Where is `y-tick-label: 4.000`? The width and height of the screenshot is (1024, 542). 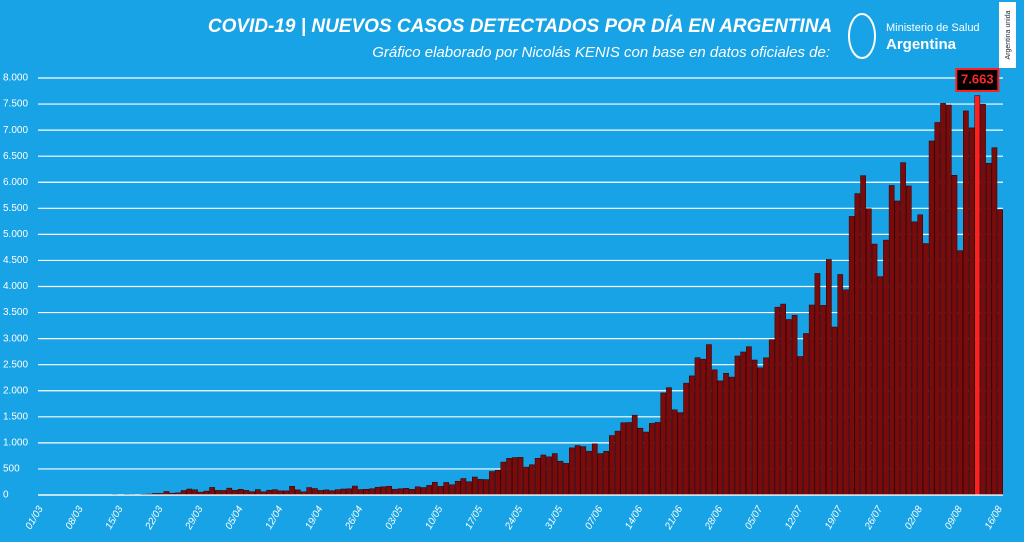
y-tick-label: 4.000 is located at coordinates (15, 286).